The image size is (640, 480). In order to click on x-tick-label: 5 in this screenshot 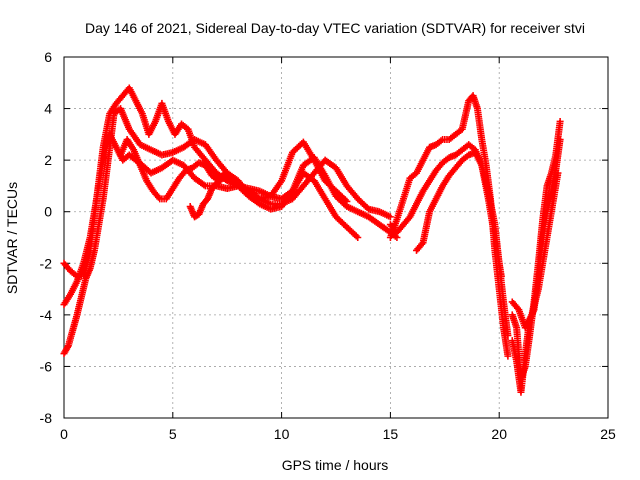, I will do `click(173, 434)`.